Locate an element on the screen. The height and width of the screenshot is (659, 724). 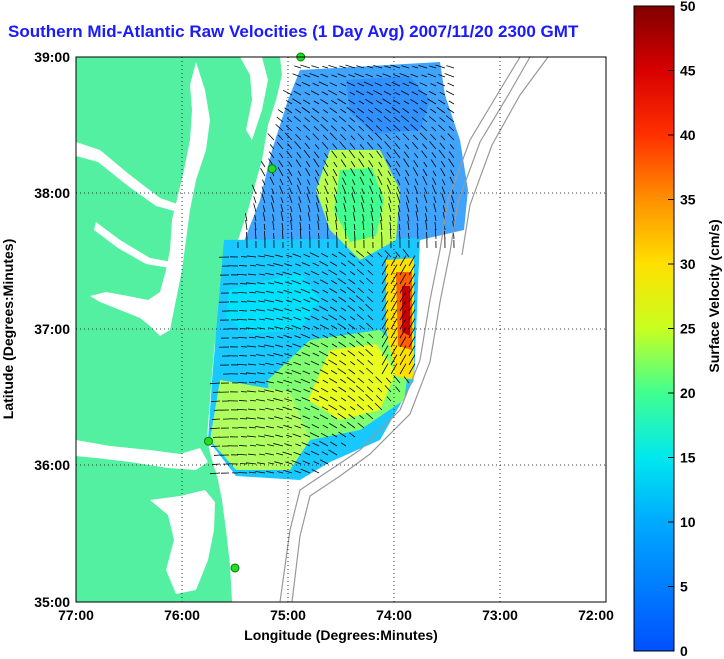
colorbar-tick-label: 45 is located at coordinates (688, 71).